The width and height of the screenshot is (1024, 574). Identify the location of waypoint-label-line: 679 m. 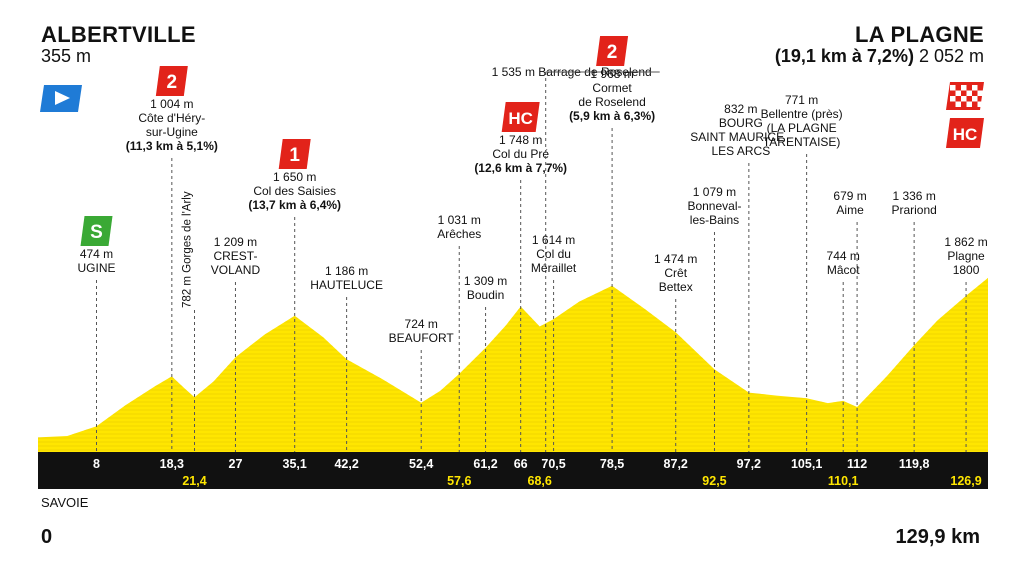
(849, 196).